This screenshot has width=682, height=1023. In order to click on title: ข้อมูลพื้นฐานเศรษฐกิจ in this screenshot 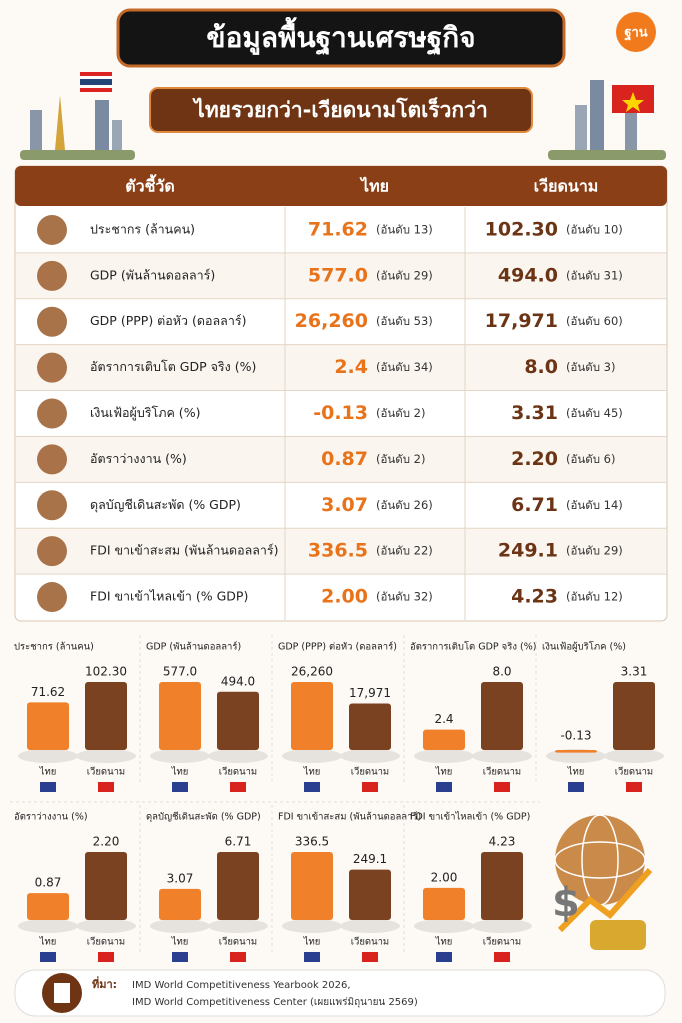, I will do `click(340, 36)`.